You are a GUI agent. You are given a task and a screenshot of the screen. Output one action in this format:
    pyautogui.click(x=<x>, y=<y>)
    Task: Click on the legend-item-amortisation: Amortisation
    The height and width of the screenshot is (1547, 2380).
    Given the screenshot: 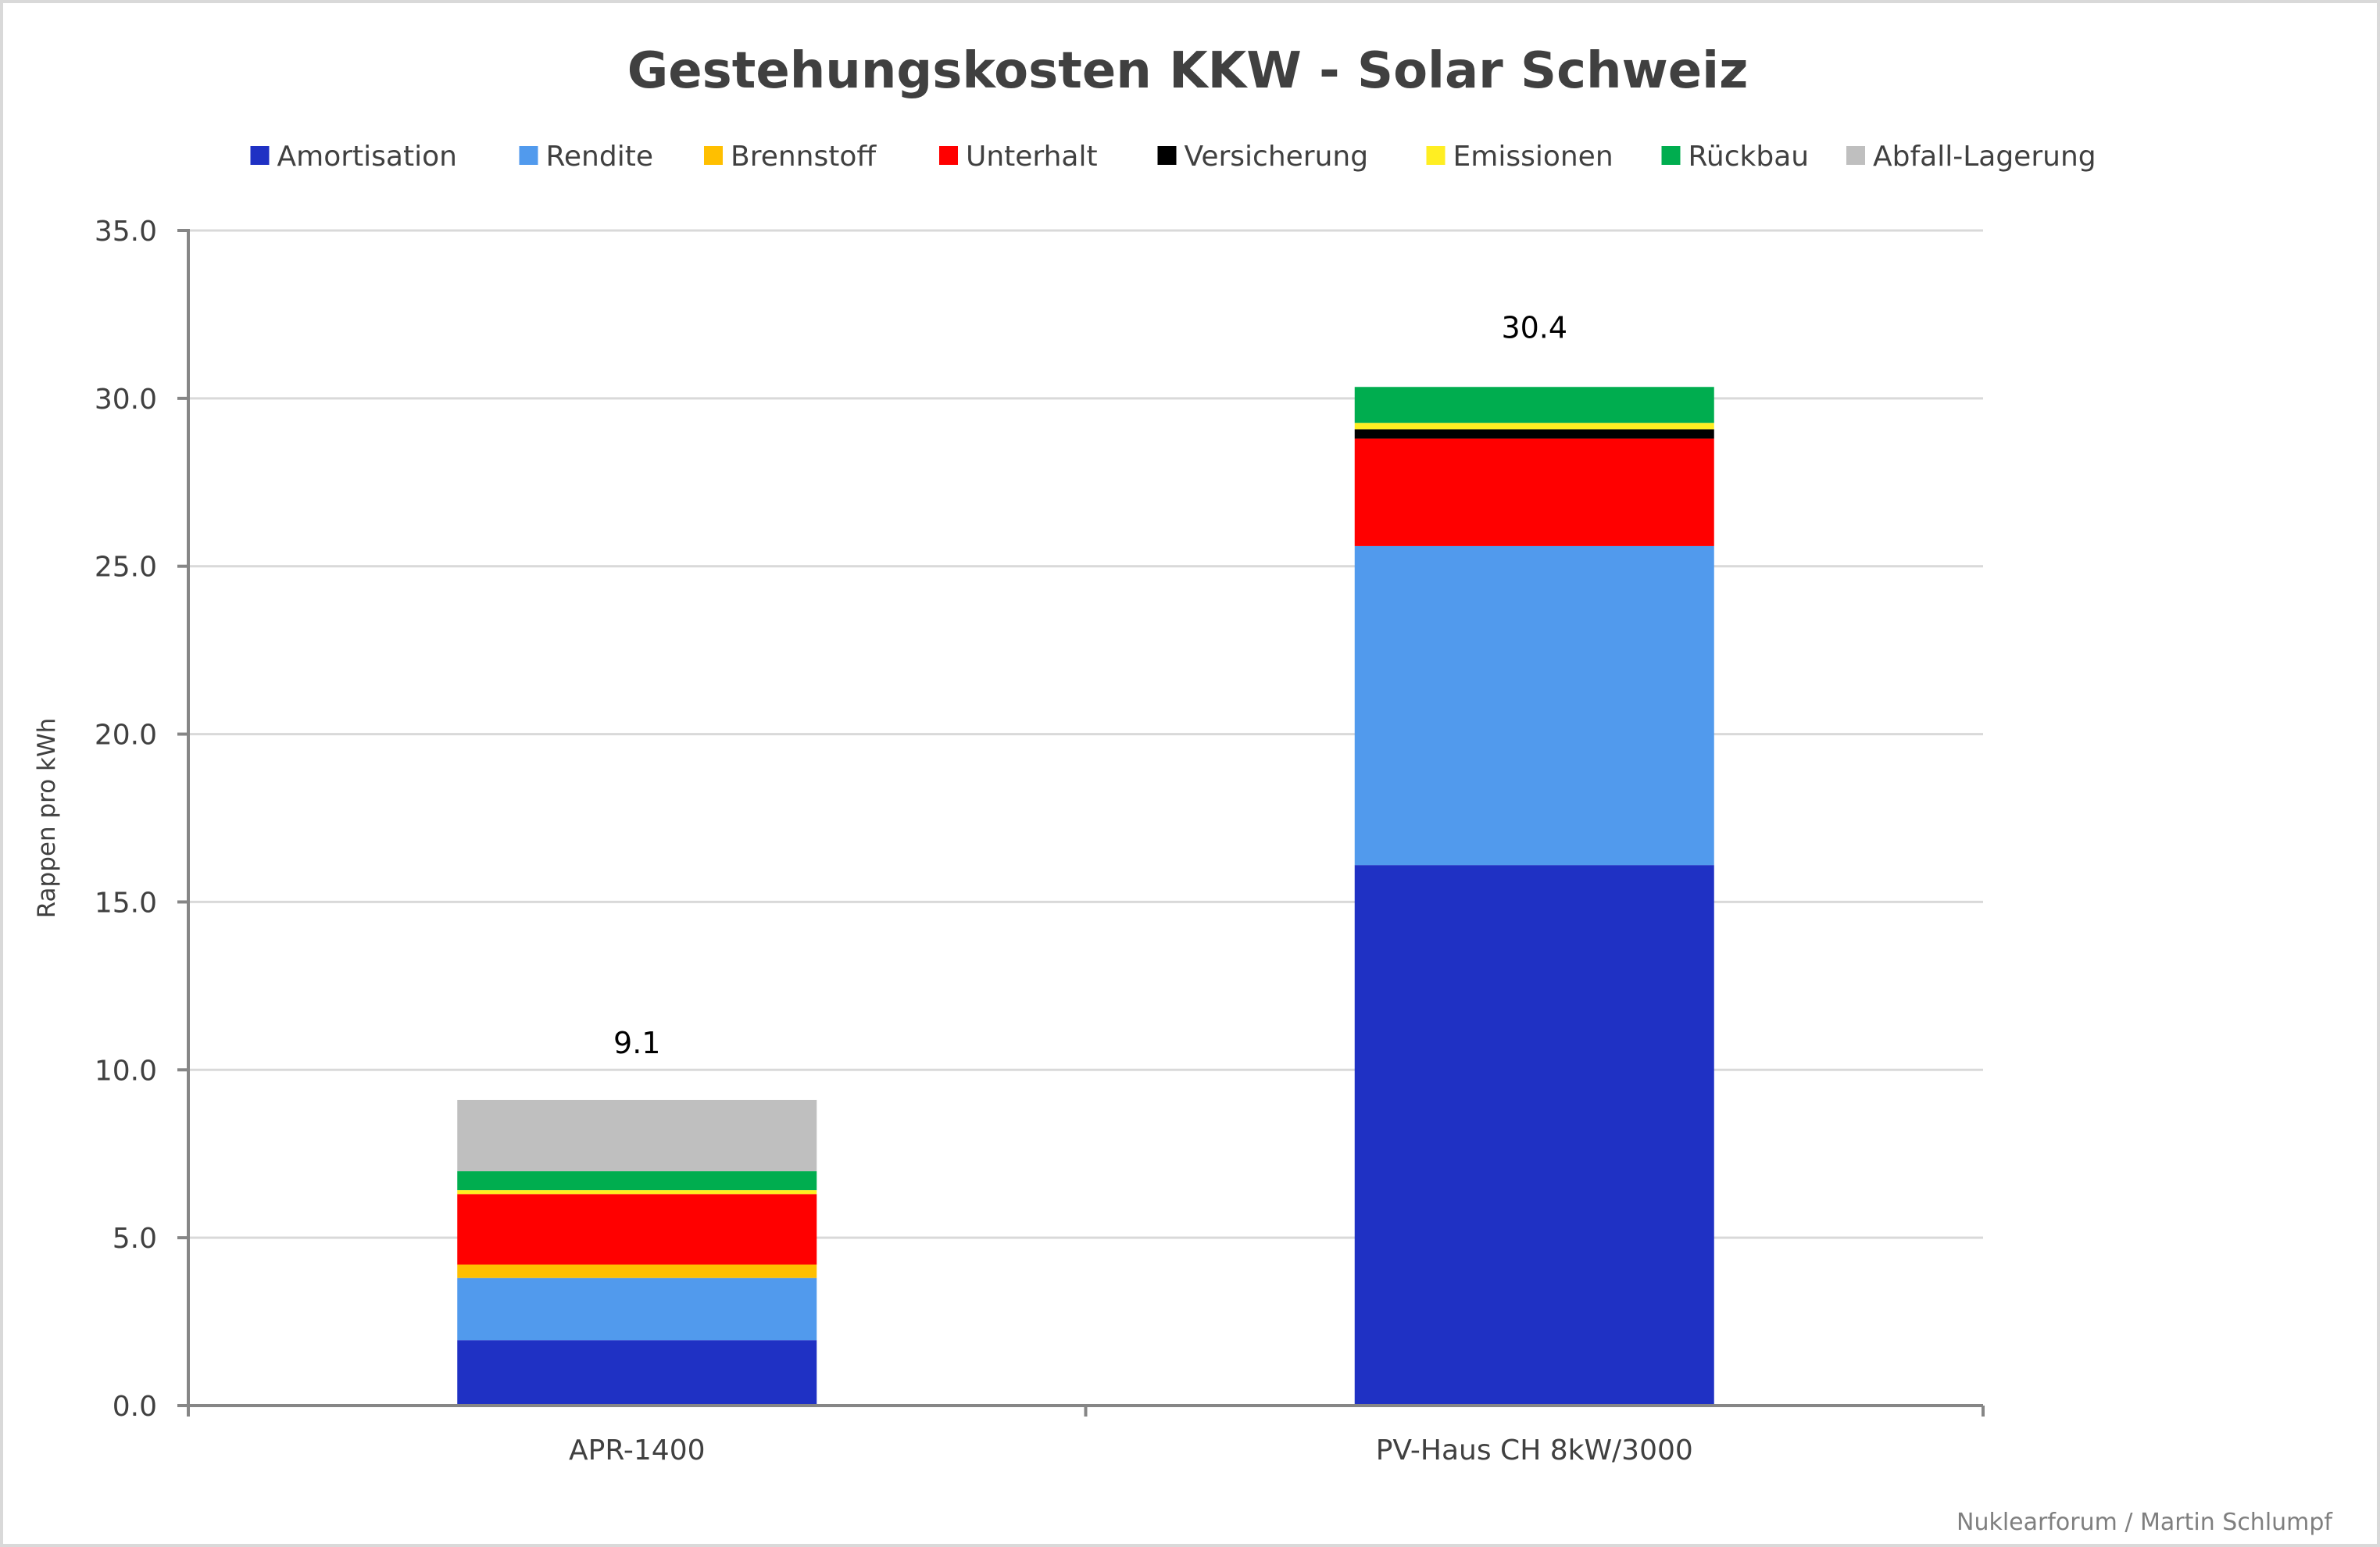 What is the action you would take?
    pyautogui.click(x=353, y=157)
    